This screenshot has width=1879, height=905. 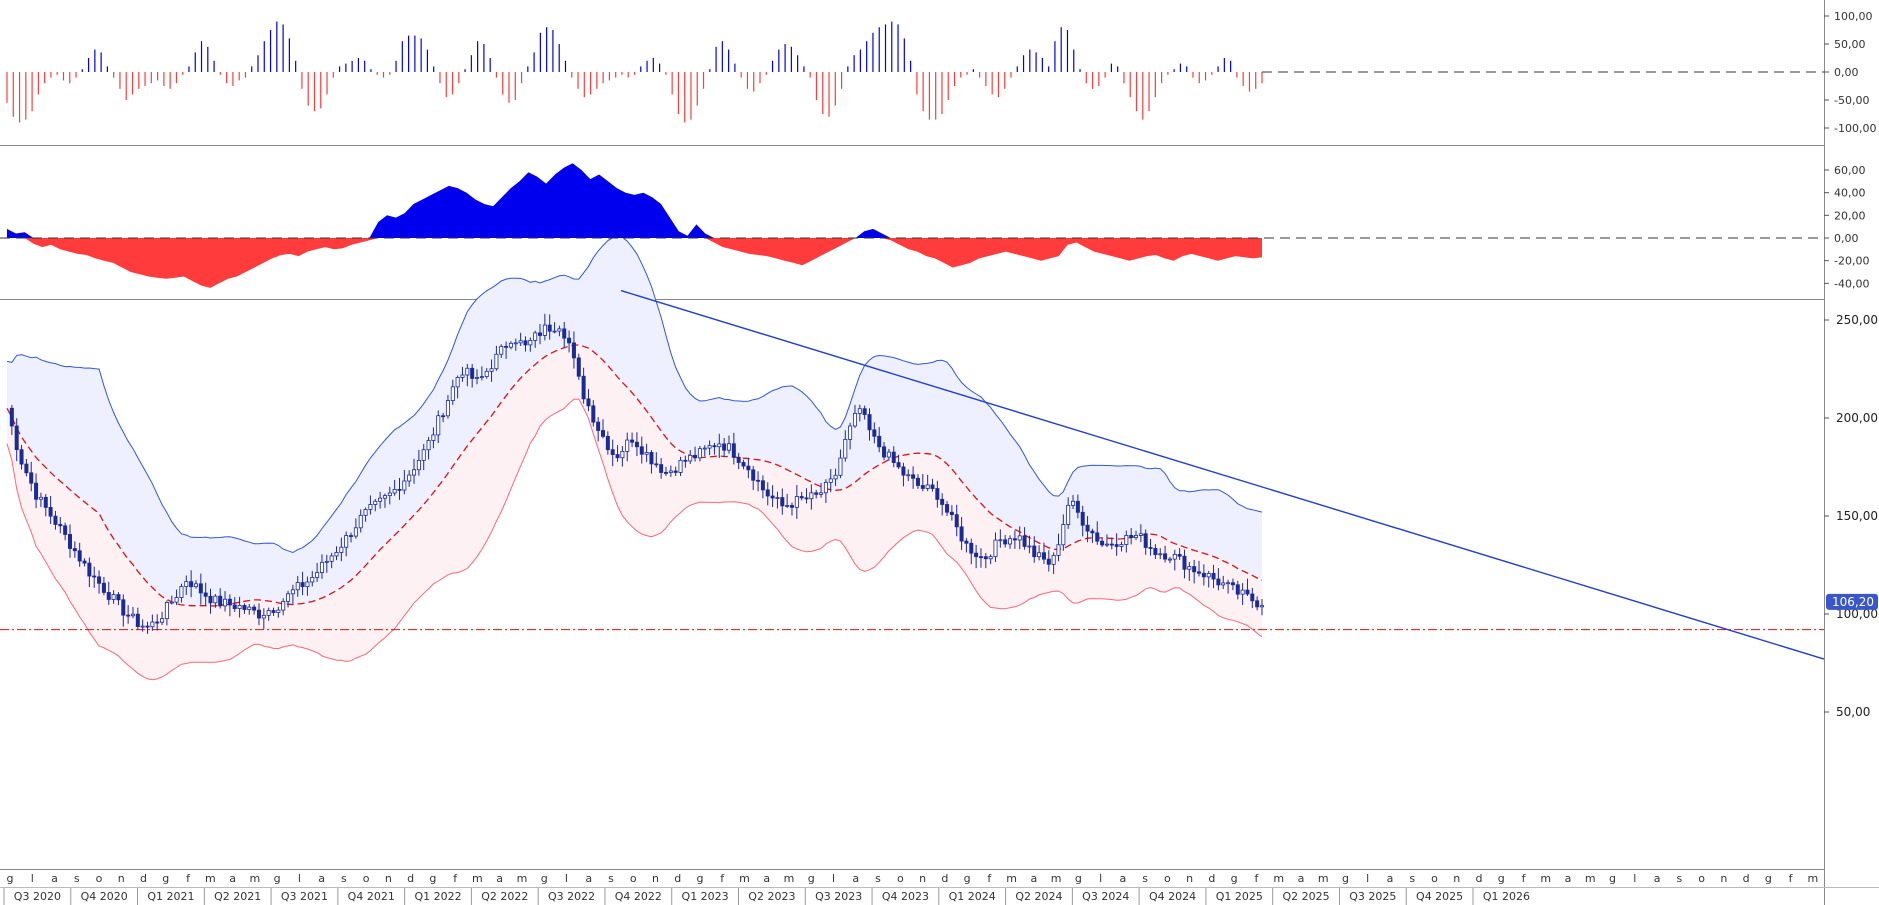 What do you see at coordinates (1857, 418) in the screenshot?
I see `price-tick-label: 200,00` at bounding box center [1857, 418].